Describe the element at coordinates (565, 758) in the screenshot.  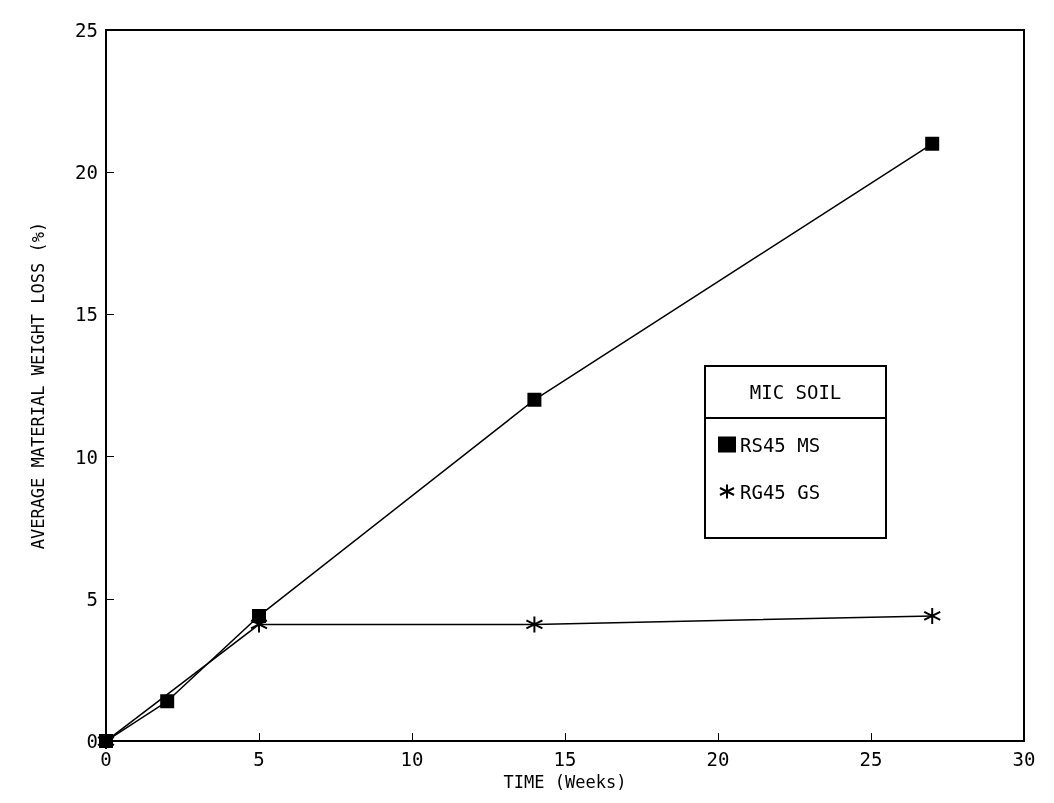
I see `x-tick-label: 15` at that location.